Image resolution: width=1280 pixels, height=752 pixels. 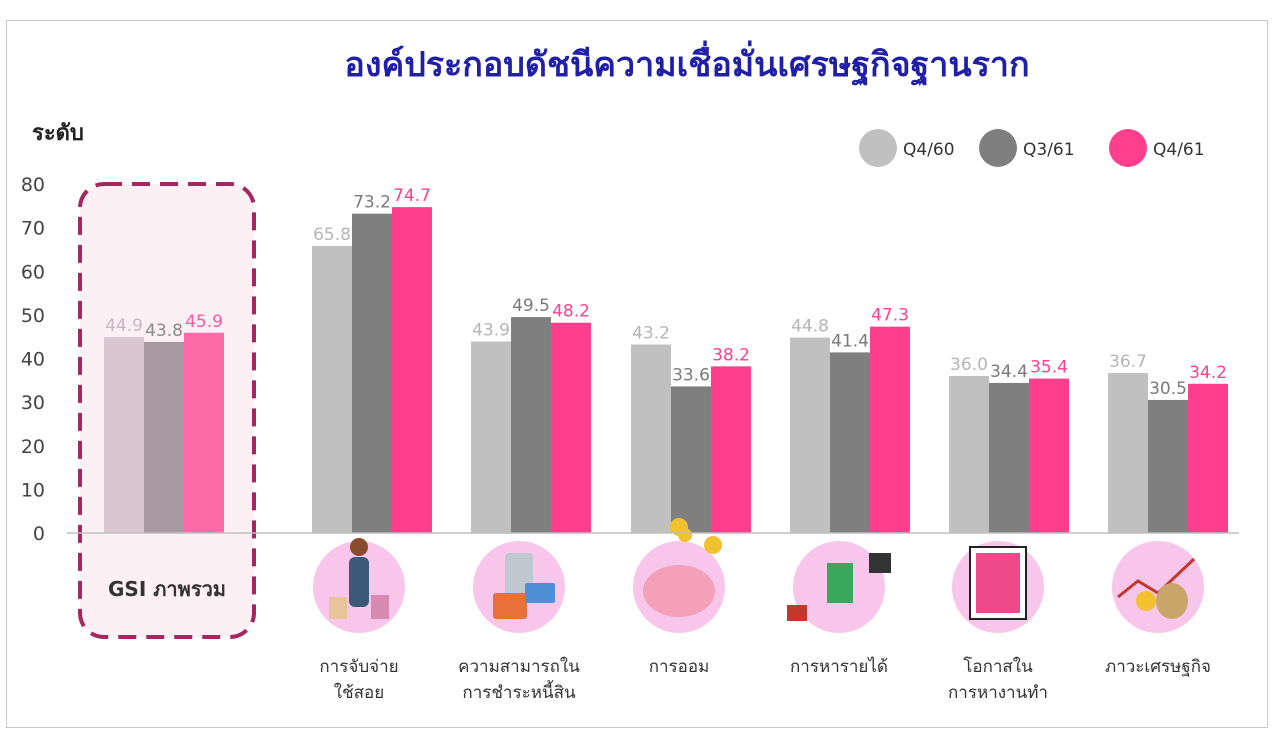 What do you see at coordinates (880, 563) in the screenshot?
I see `cuff-right` at bounding box center [880, 563].